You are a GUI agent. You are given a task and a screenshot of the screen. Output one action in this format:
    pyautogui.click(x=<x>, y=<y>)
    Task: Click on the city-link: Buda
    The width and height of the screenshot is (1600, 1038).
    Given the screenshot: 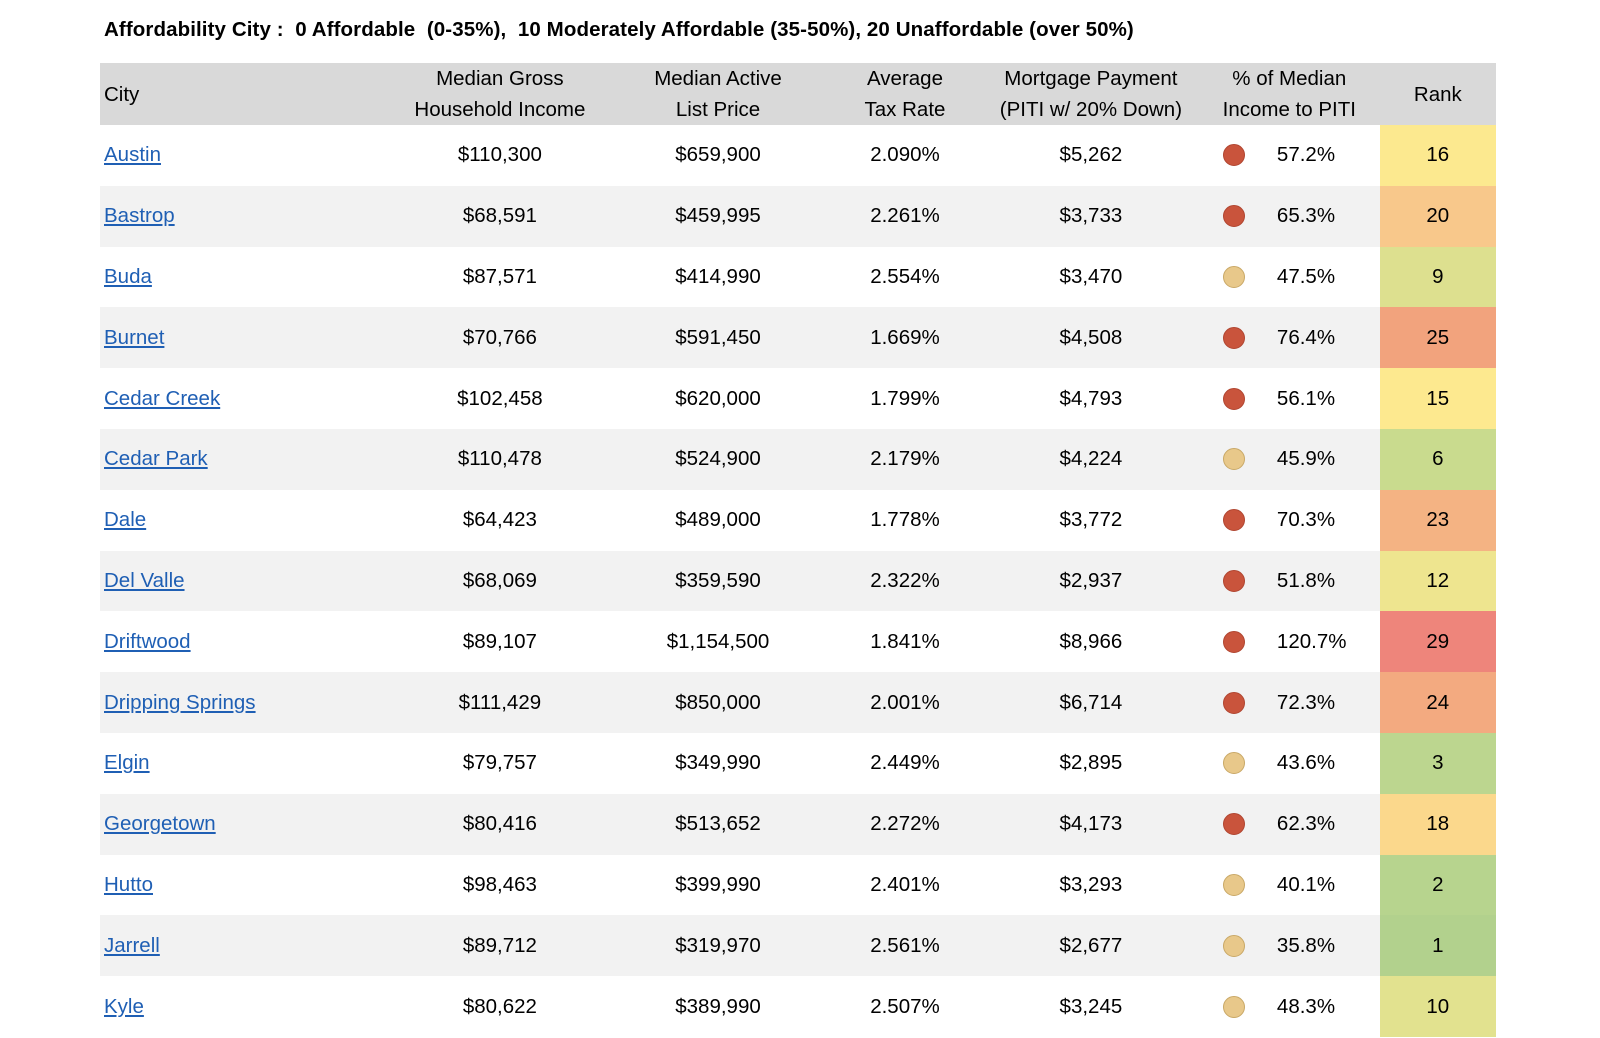 What is the action you would take?
    pyautogui.click(x=128, y=276)
    